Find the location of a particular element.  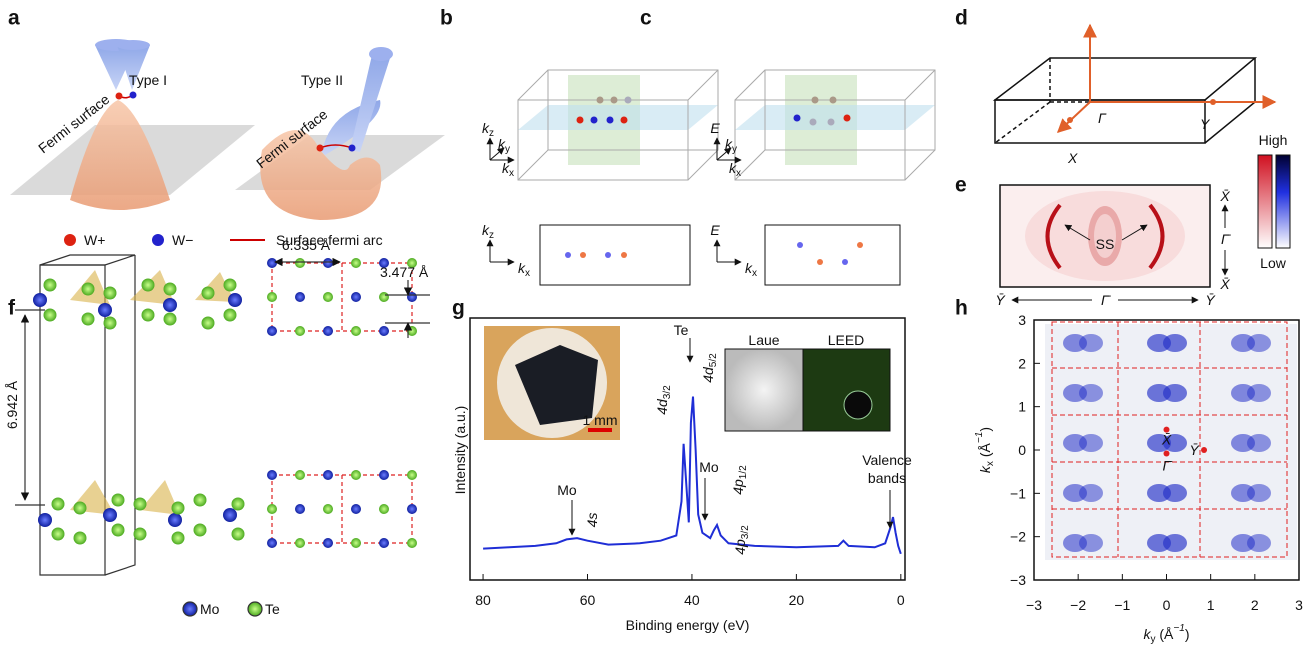

text-part: k is located at coordinates (486, 230).